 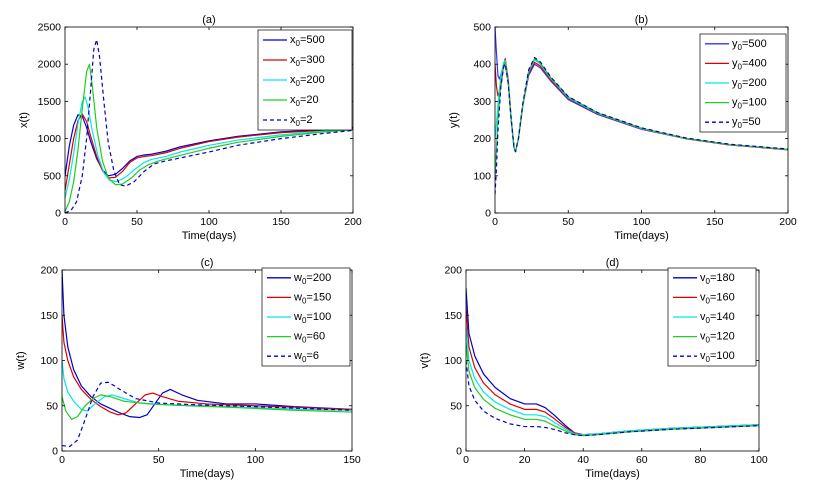 What do you see at coordinates (301, 121) in the screenshot?
I see `legend-label: x0=2` at bounding box center [301, 121].